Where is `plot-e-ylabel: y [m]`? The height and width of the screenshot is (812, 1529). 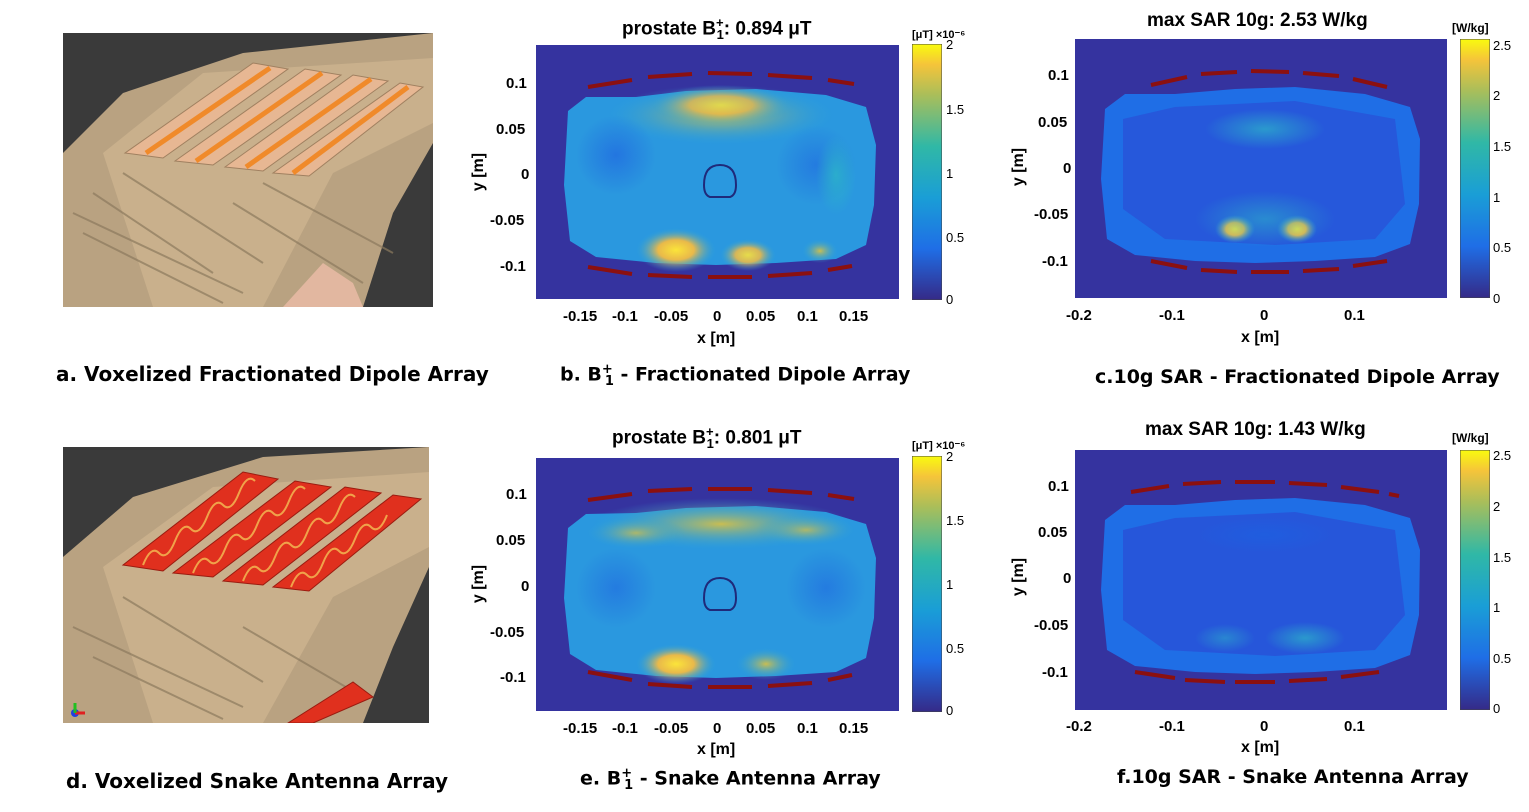 plot-e-ylabel: y [m] is located at coordinates (479, 584).